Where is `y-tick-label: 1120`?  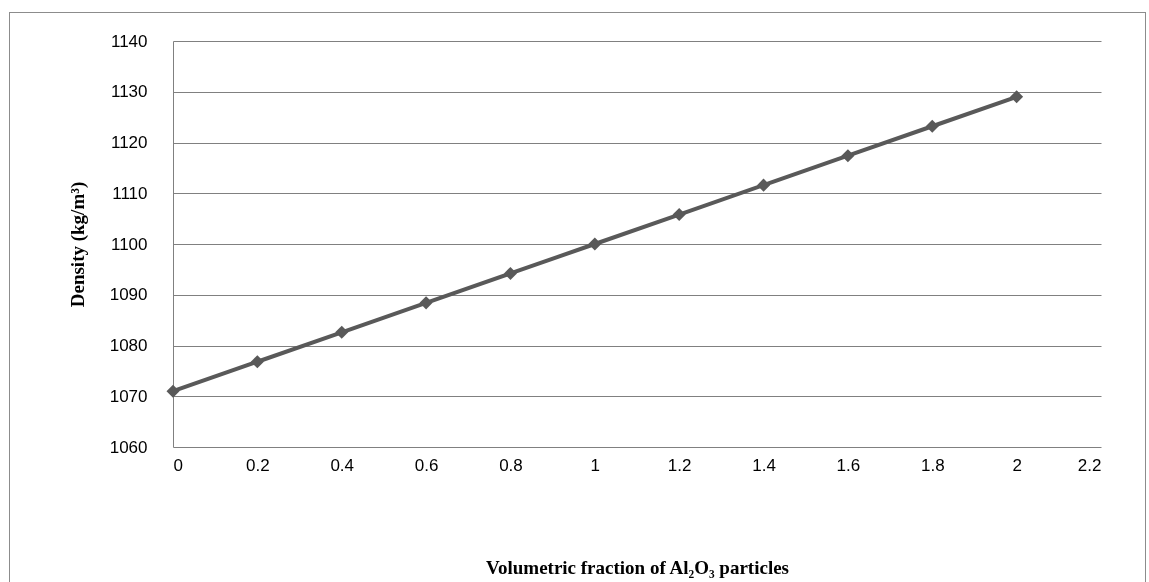
y-tick-label: 1120 is located at coordinates (129, 142).